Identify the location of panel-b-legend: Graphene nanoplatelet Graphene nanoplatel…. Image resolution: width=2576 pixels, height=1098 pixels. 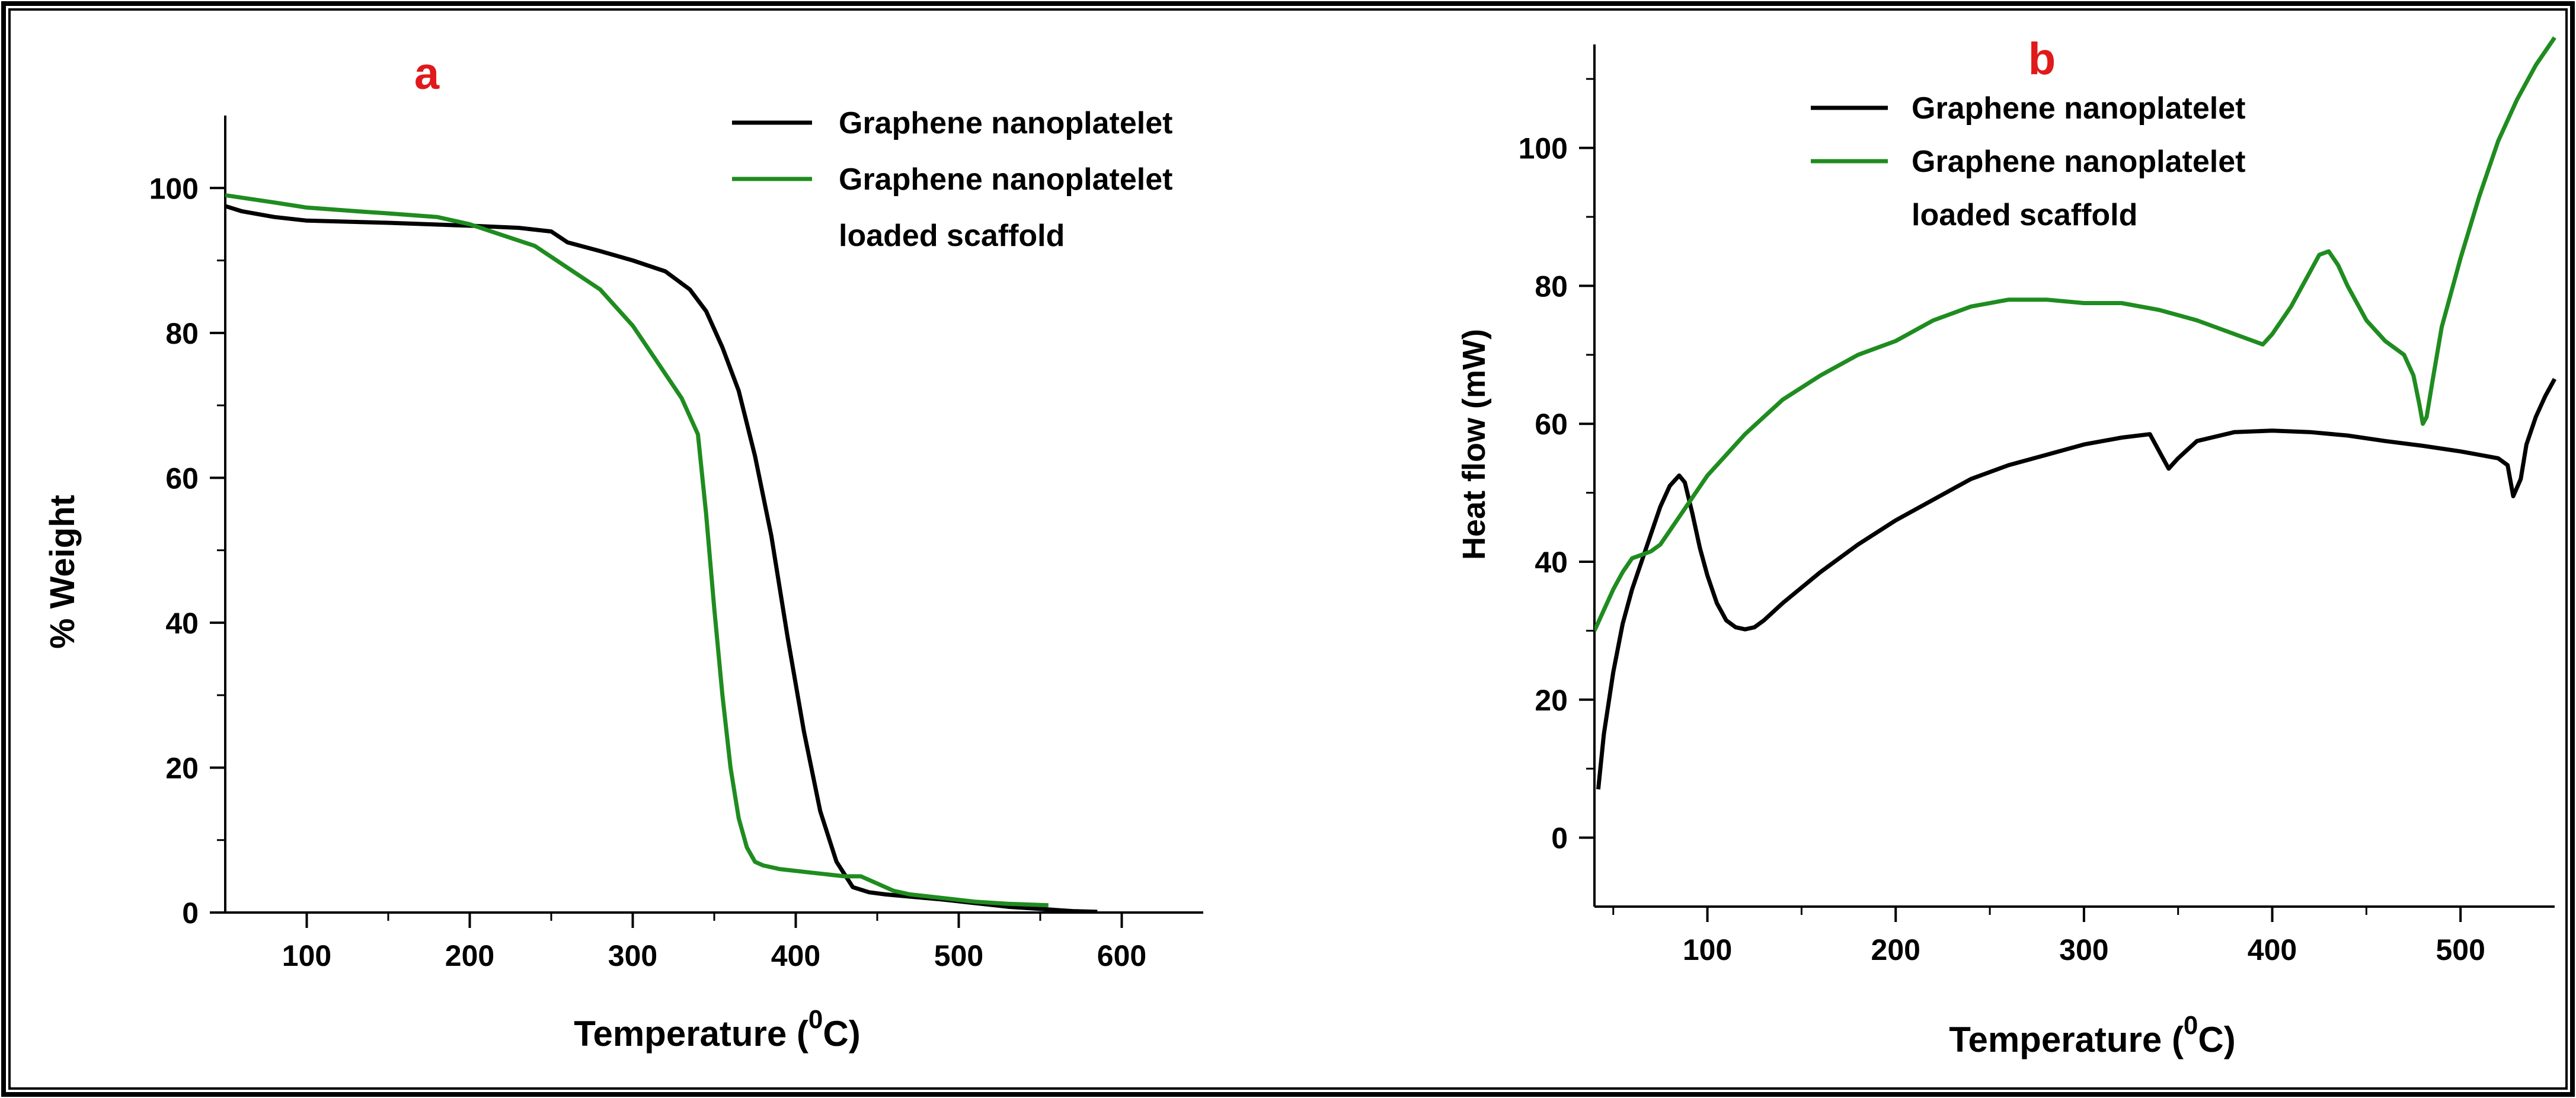
(2028, 161).